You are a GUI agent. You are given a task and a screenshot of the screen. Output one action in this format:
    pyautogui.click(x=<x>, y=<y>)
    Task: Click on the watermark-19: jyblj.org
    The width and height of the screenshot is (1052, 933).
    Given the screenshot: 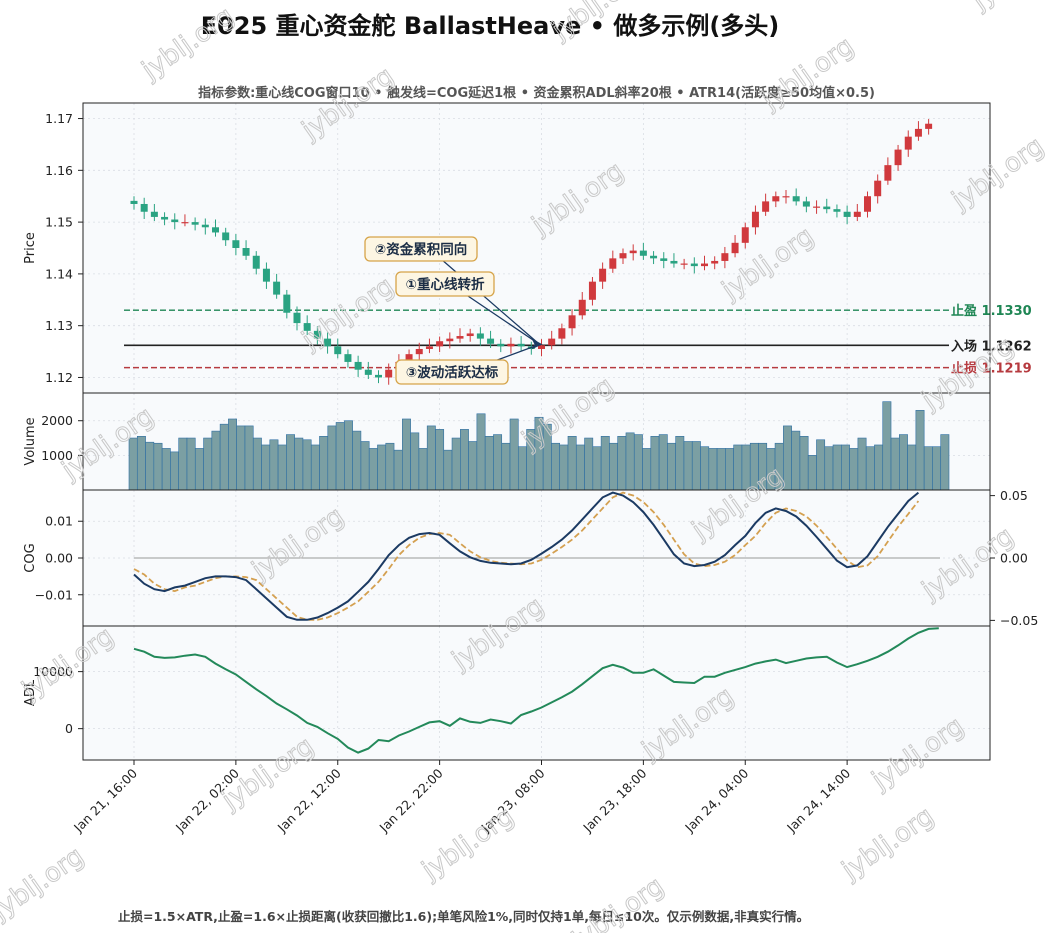 What is the action you would take?
    pyautogui.click(x=468, y=843)
    